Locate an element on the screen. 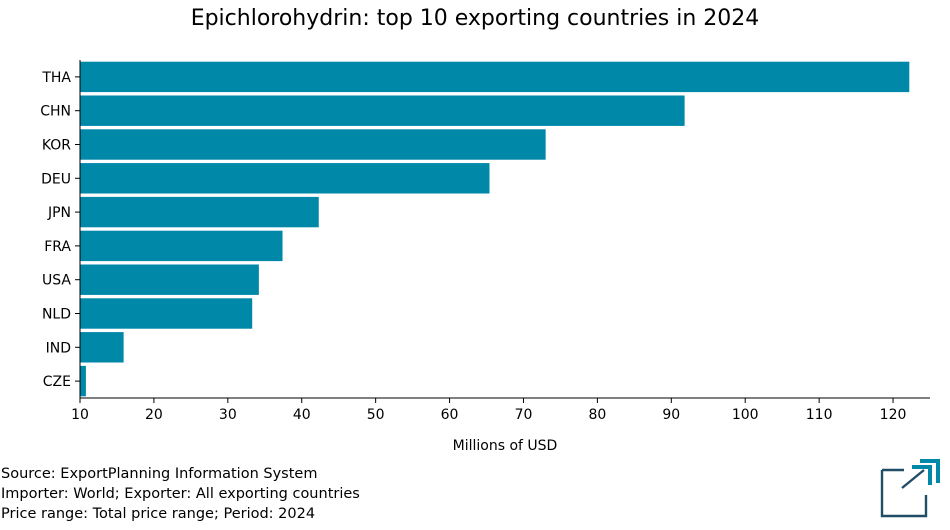  y-tick-label: JPN is located at coordinates (59, 213).